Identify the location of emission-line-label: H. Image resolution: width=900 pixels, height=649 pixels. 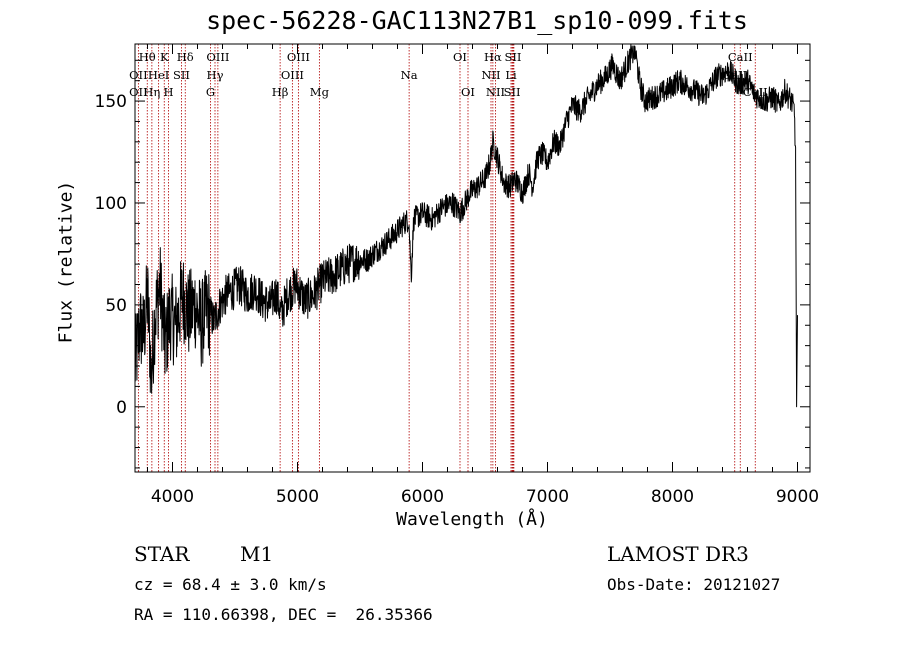
(168, 92).